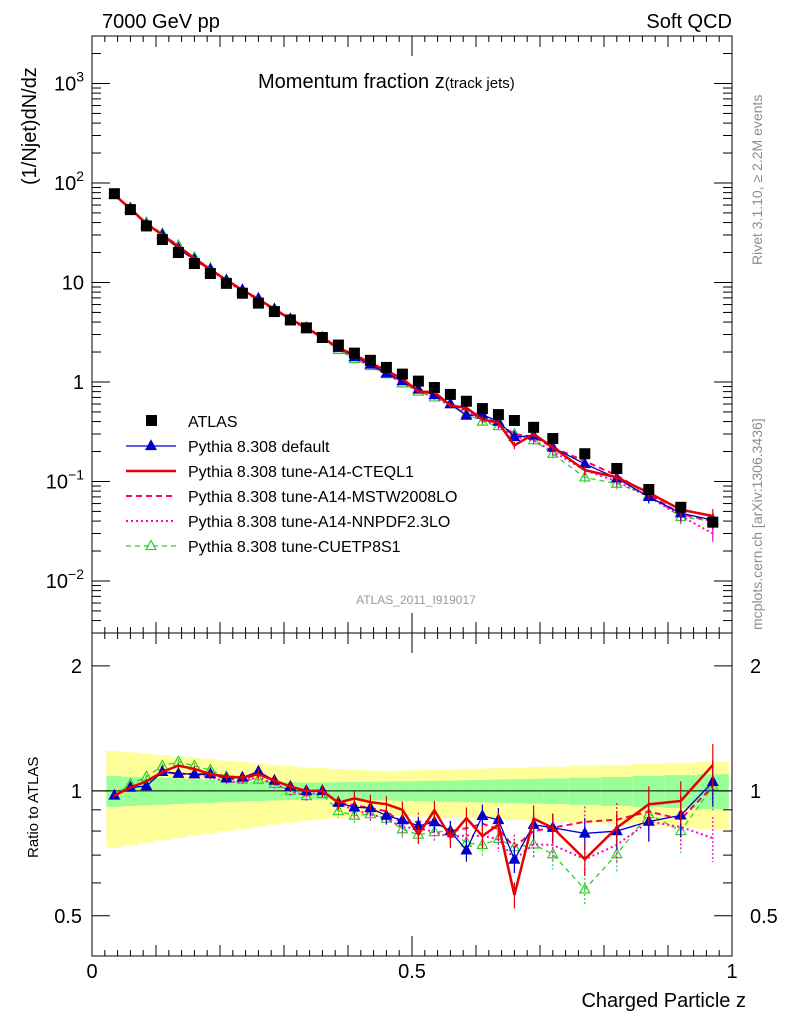 Image resolution: width=786 pixels, height=1024 pixels. What do you see at coordinates (412, 799) in the screenshot?
I see `ratio-uncertainty-bands` at bounding box center [412, 799].